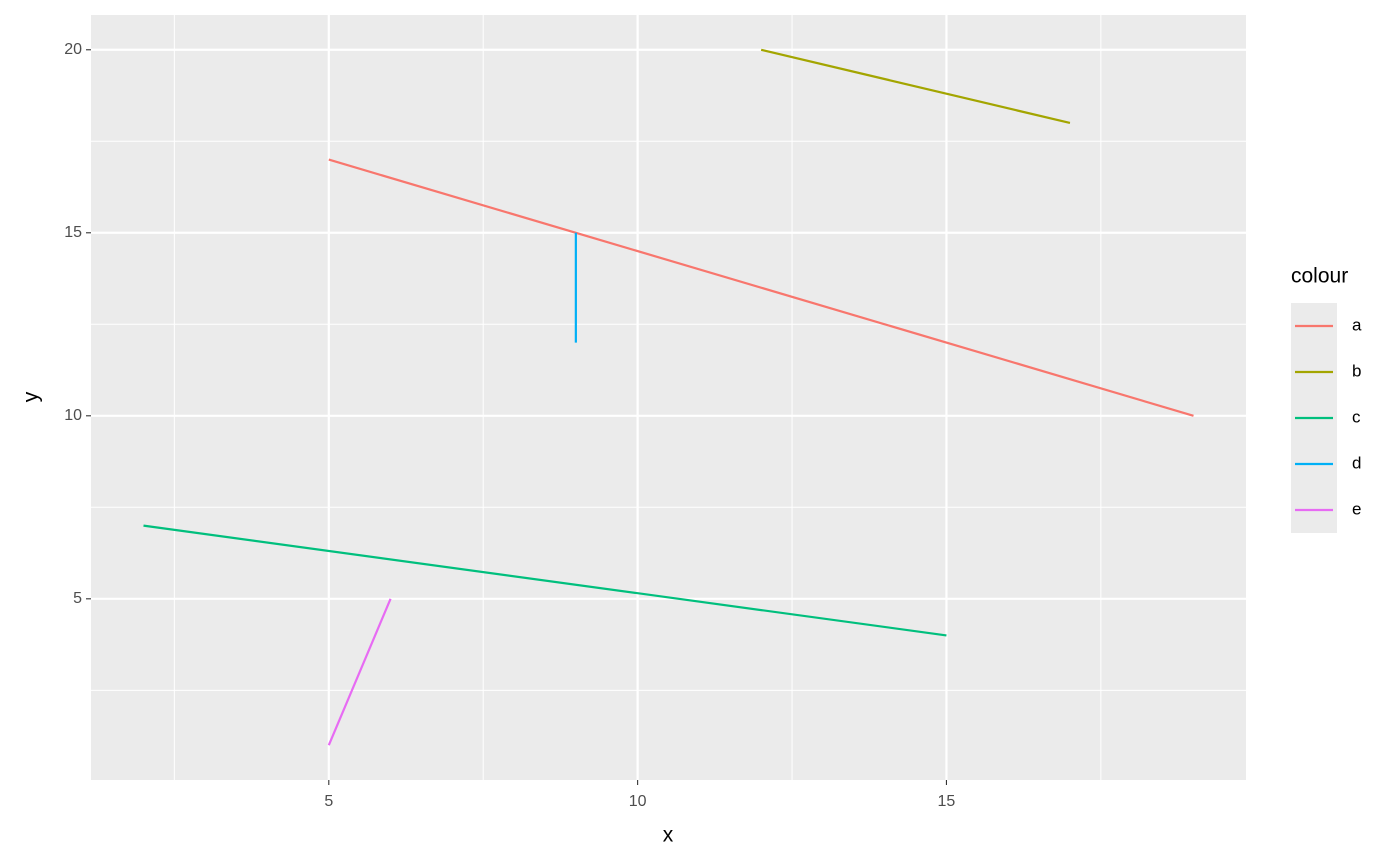  What do you see at coordinates (1356, 462) in the screenshot?
I see `legend-label: d` at bounding box center [1356, 462].